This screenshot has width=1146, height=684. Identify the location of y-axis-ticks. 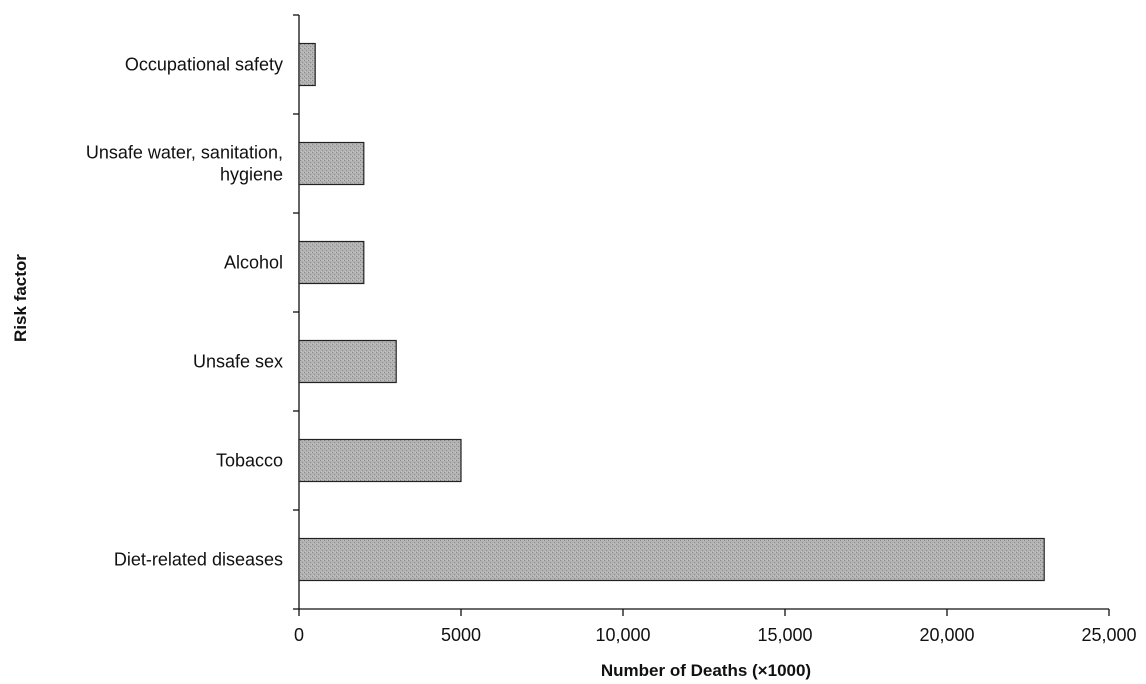
(296, 312).